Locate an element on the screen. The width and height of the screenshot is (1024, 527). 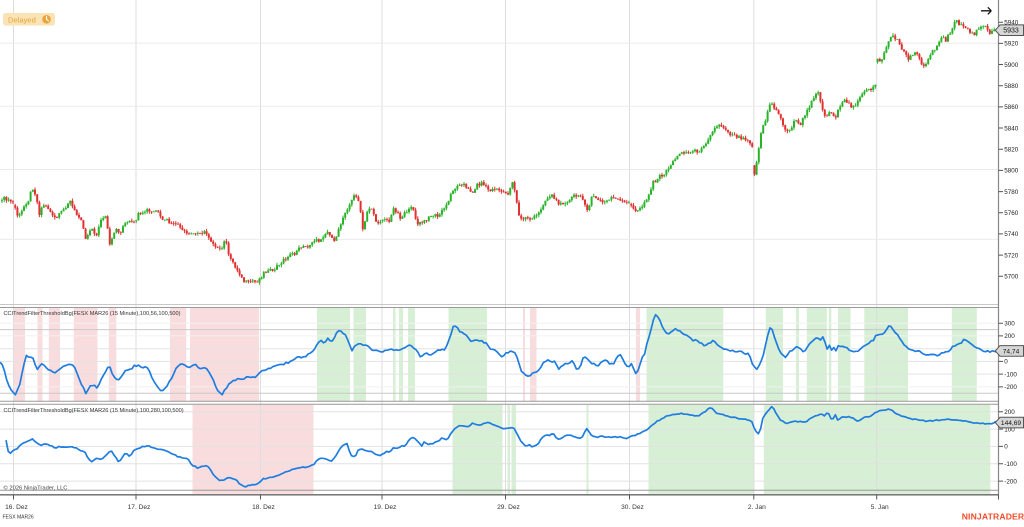
svg-text: 5920 is located at coordinates (1011, 44).